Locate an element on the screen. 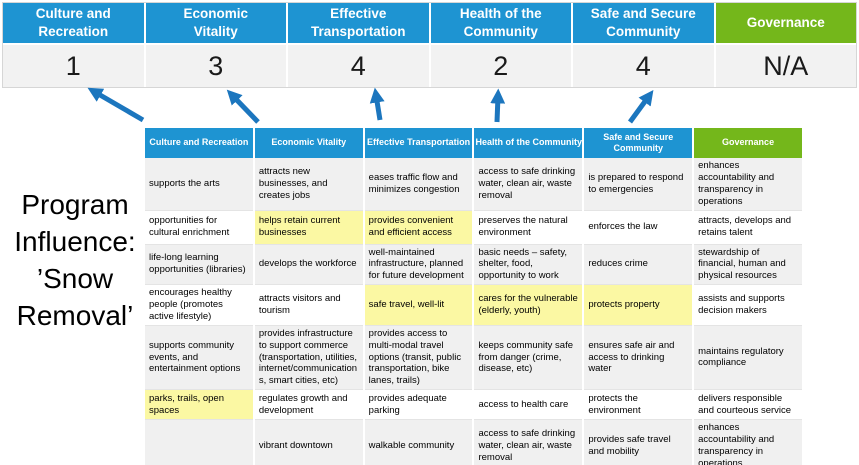 This screenshot has height=465, width=859. matrix-cell: maintains regulatory compliance is located at coordinates (748, 358).